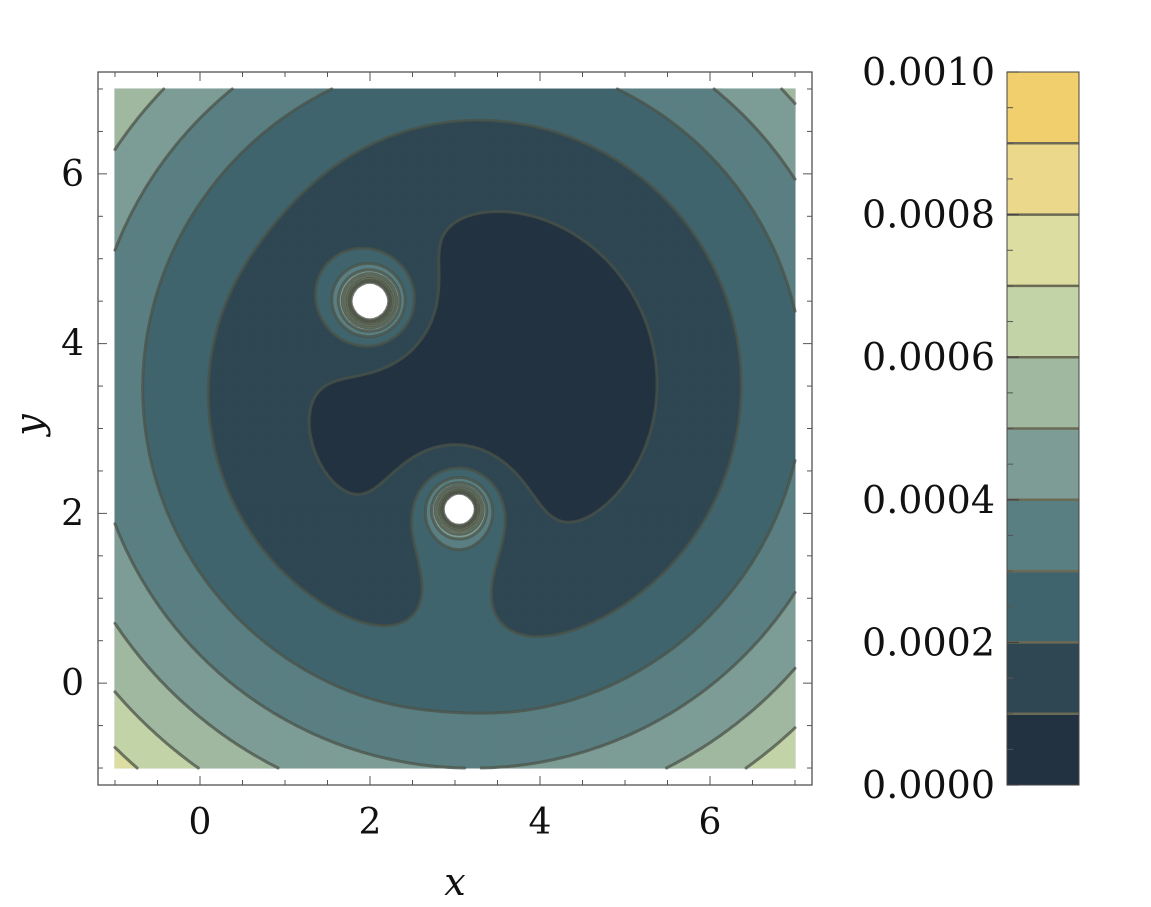 The width and height of the screenshot is (1151, 907). Describe the element at coordinates (540, 822) in the screenshot. I see `x-tick-label: 4` at that location.